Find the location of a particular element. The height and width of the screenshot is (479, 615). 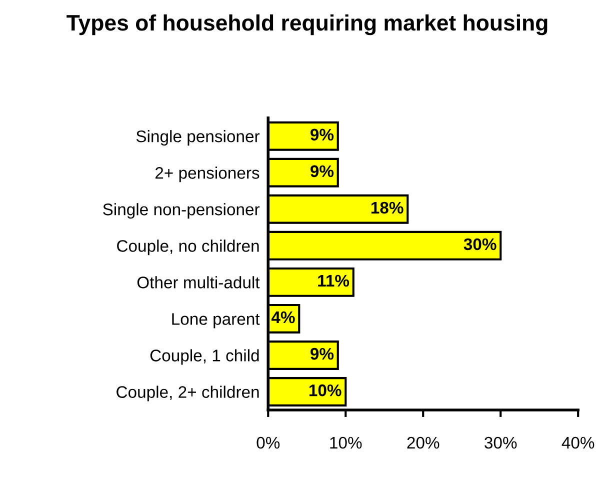

y-tick-label: Couple, 2+ children is located at coordinates (187, 394).